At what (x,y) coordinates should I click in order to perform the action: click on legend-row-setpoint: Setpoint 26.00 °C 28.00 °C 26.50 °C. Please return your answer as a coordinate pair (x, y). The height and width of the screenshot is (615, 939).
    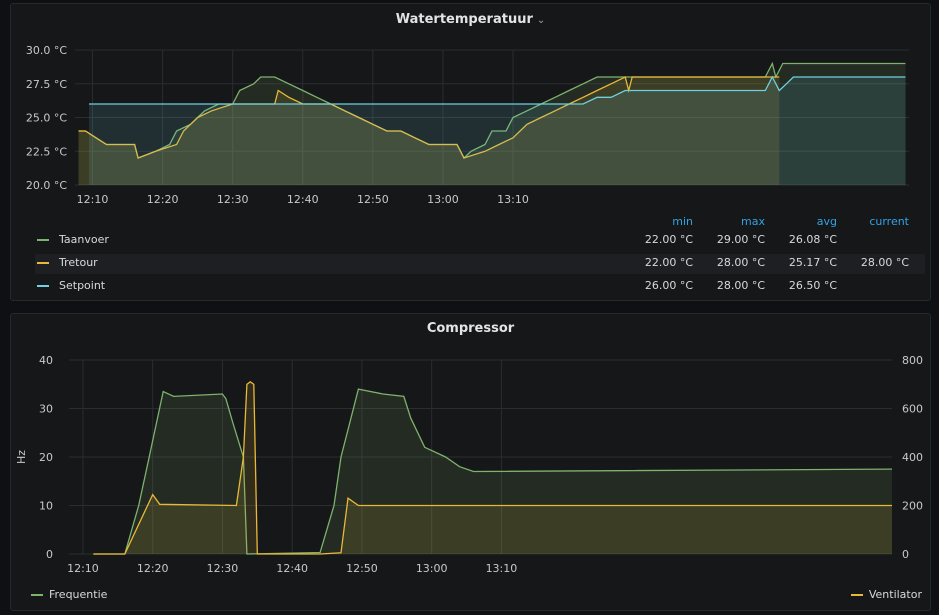
    Looking at the image, I should click on (480, 287).